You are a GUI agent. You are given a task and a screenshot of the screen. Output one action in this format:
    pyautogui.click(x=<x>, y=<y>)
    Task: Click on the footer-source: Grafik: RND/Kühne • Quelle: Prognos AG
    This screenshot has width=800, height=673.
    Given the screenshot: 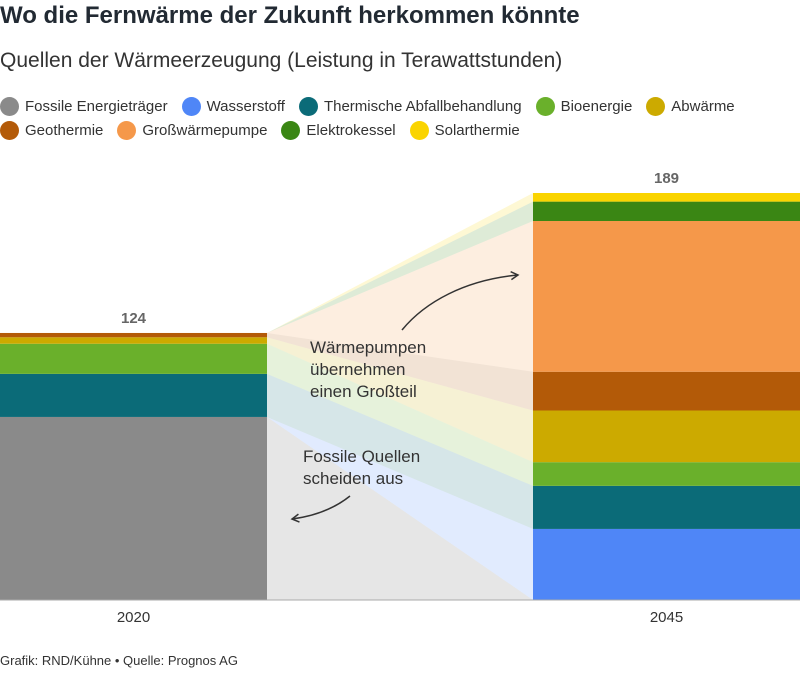 What is the action you would take?
    pyautogui.click(x=119, y=660)
    